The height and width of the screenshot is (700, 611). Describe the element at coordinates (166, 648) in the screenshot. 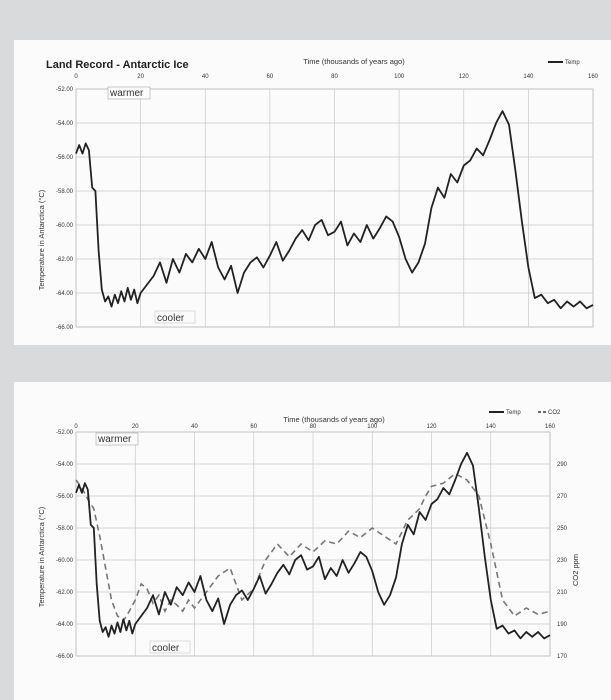

I see `annotation-cooler-text-2: cooler` at that location.